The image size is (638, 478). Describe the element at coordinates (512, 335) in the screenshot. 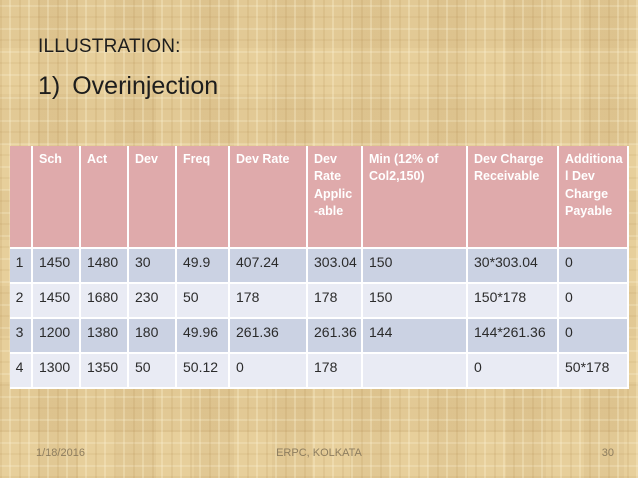

I see `table-cell: 144*261.36` at that location.